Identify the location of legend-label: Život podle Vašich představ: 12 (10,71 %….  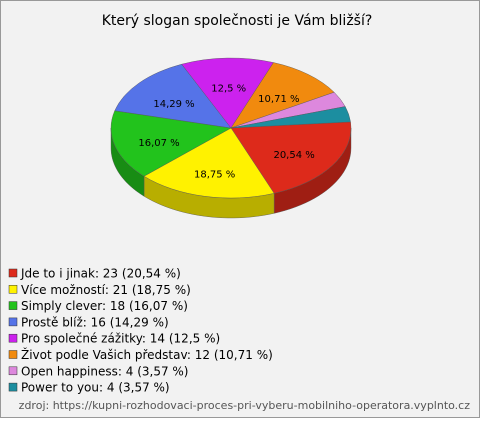
(147, 354).